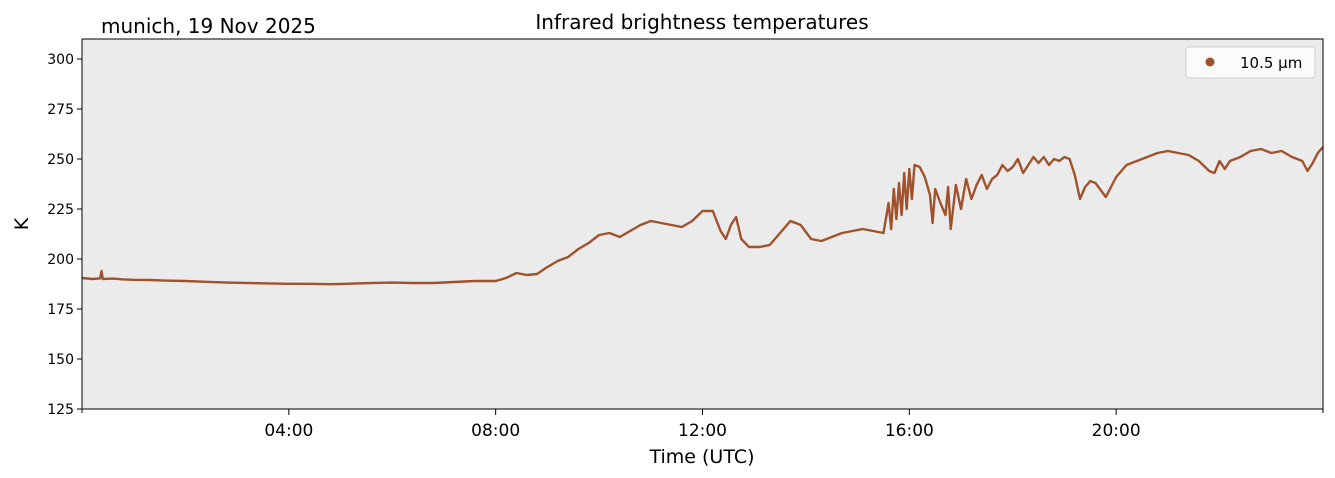 The image size is (1335, 478). I want to click on y-tick-label: 150, so click(60, 360).